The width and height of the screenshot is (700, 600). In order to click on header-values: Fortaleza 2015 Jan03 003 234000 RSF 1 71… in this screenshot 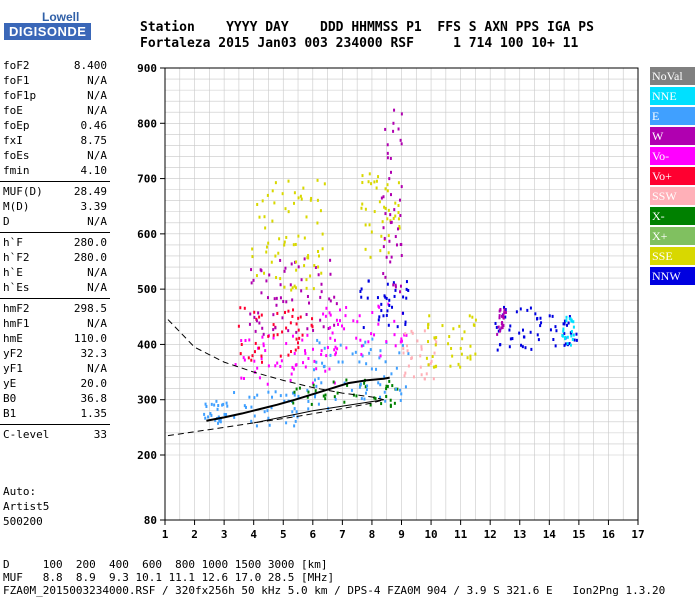, I will do `click(359, 43)`.